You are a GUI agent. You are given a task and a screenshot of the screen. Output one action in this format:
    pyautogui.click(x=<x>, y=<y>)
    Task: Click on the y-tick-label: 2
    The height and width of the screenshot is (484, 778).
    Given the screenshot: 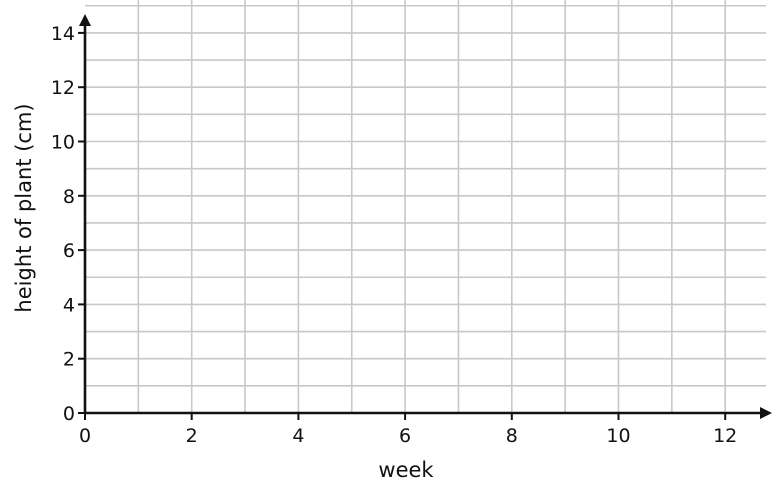 What is the action you would take?
    pyautogui.click(x=69, y=360)
    